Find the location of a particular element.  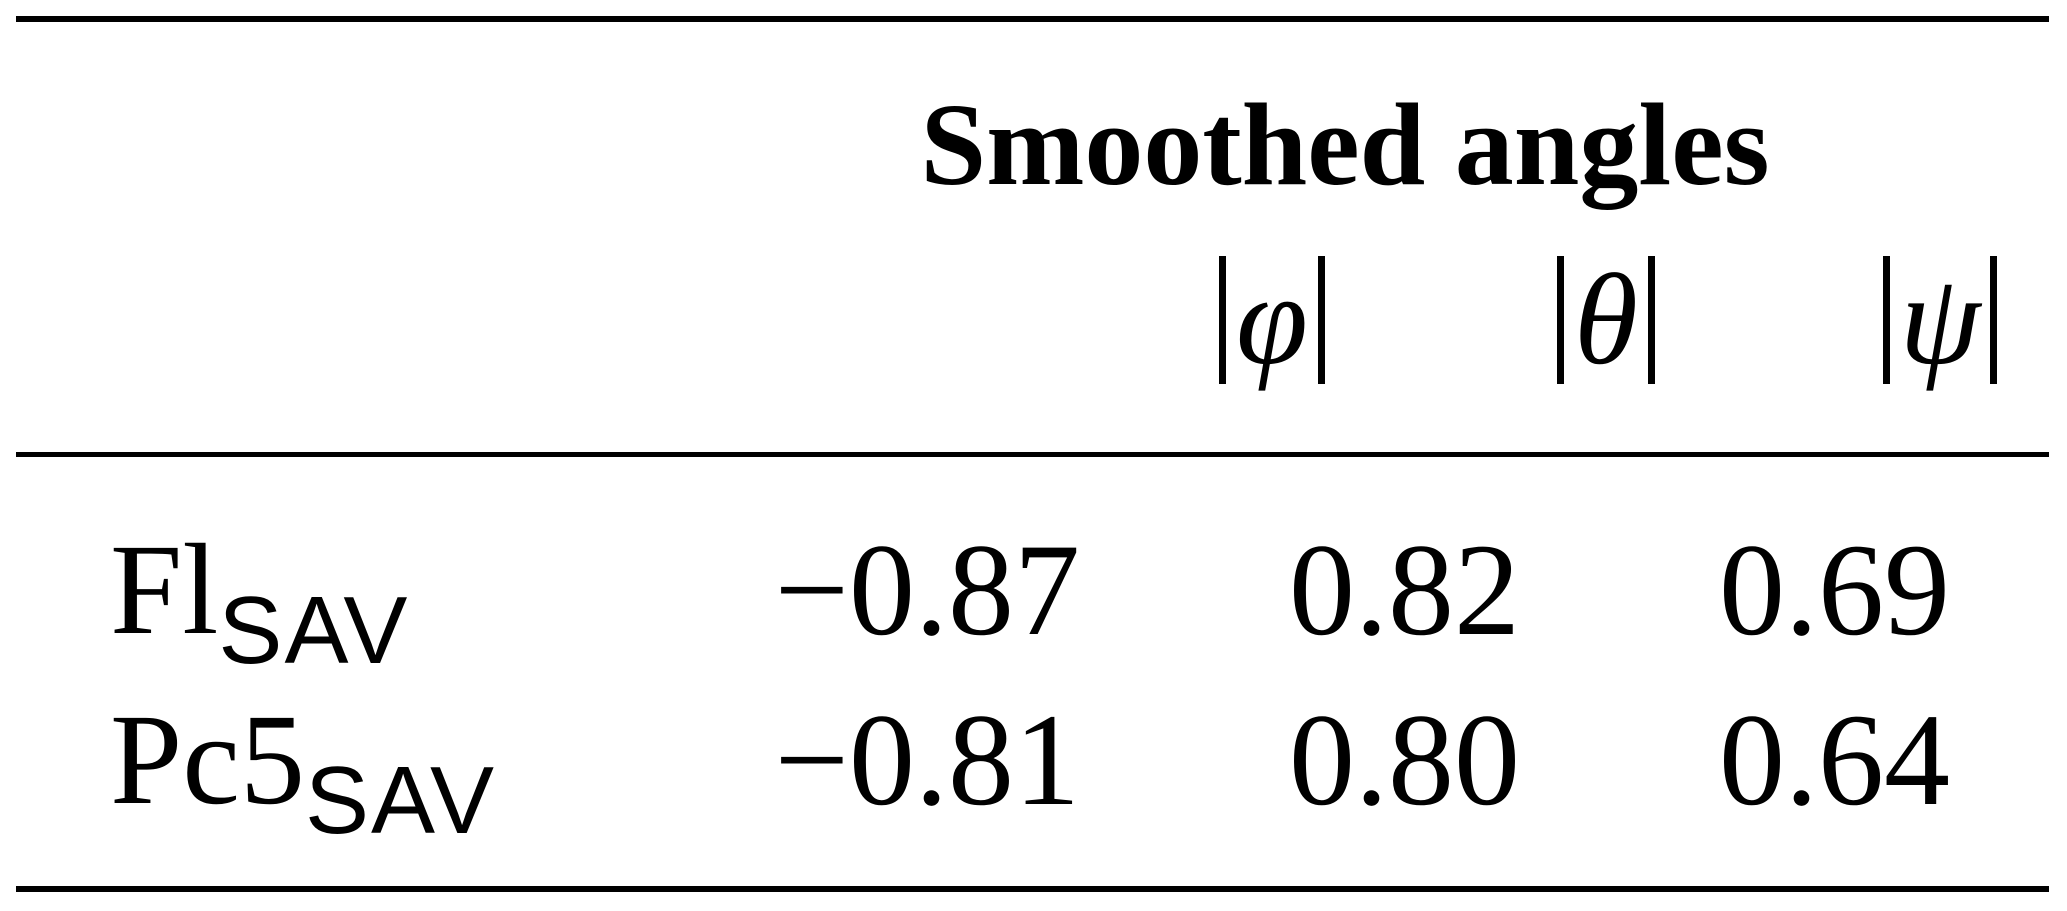

table-cell: 0.69 is located at coordinates (1834, 589).